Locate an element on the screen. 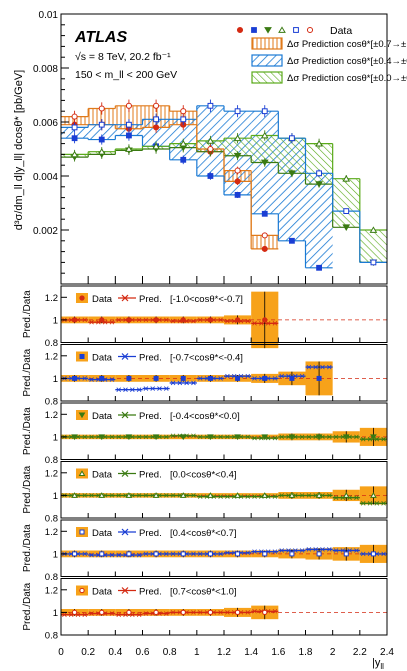 The height and width of the screenshot is (671, 407). ratio-y-tick-label: 1.2 is located at coordinates (51, 590).